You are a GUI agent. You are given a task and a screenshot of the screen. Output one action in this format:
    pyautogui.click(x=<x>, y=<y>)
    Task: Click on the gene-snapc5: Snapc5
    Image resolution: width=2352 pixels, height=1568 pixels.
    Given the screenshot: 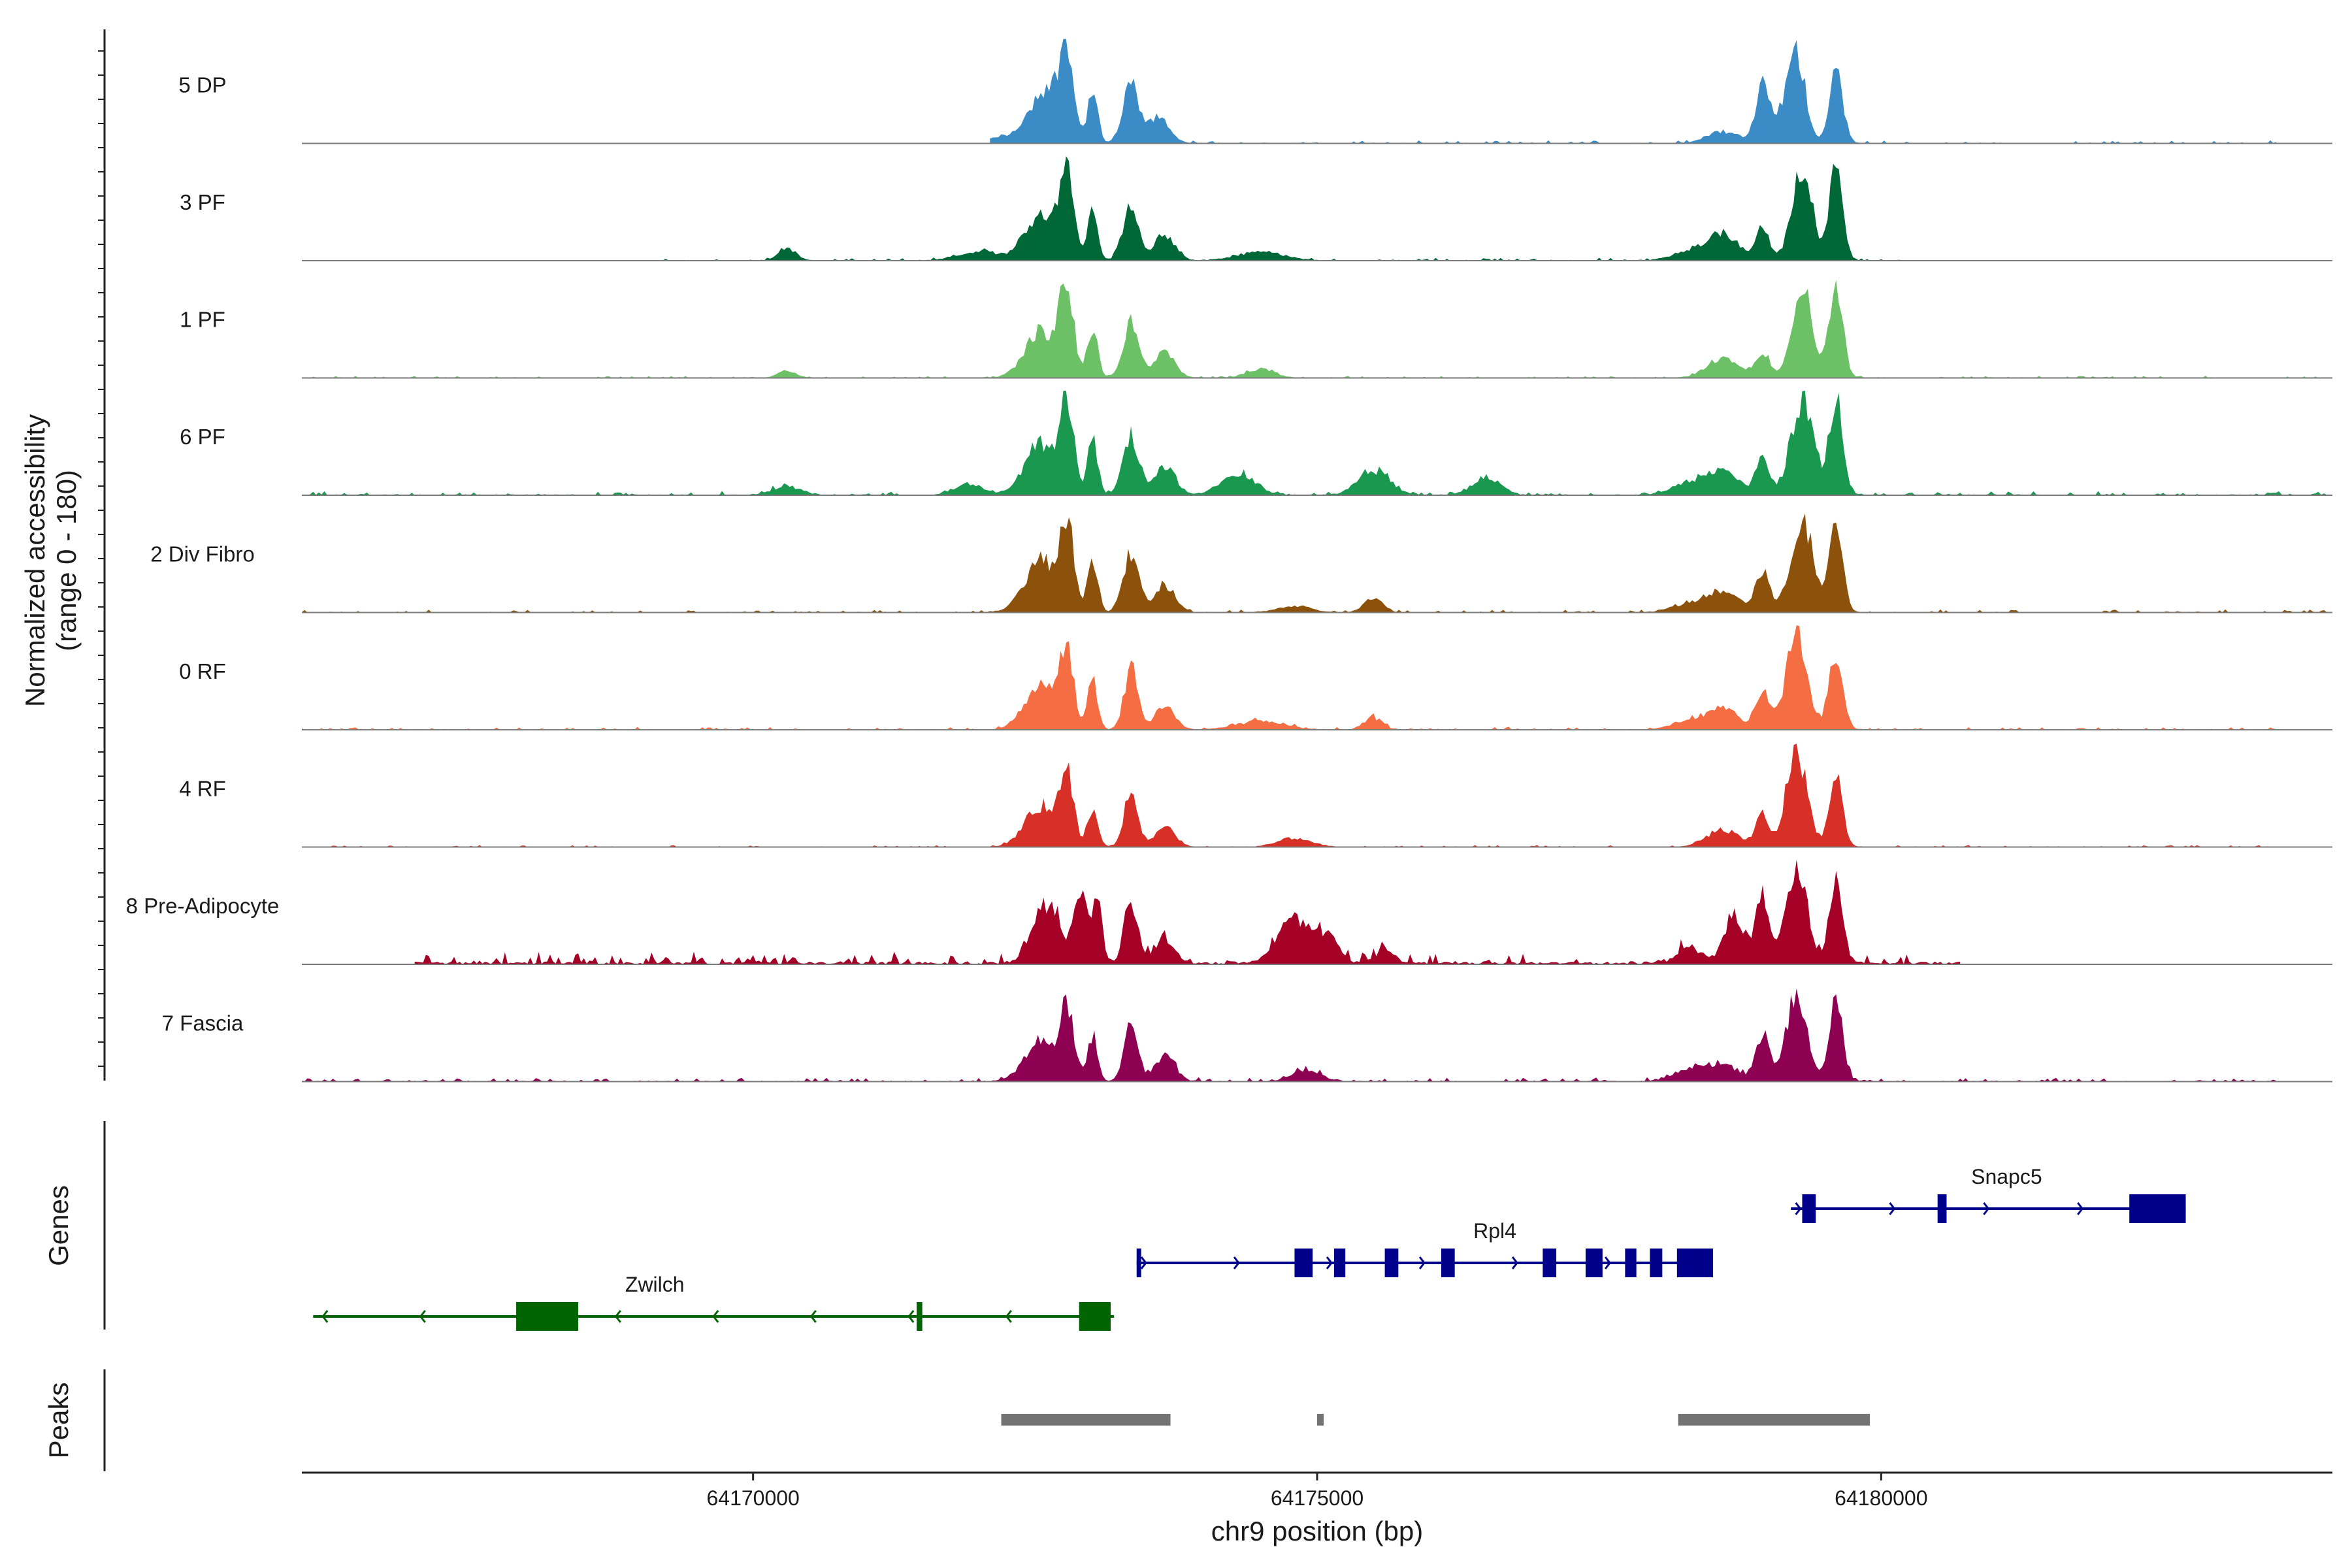 What is the action you would take?
    pyautogui.click(x=1988, y=1194)
    